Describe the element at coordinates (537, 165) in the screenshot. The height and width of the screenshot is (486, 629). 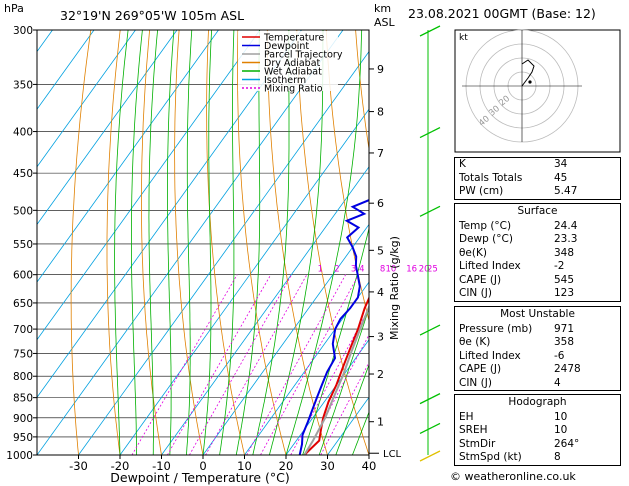
I see `panel-row: K 34` at that location.